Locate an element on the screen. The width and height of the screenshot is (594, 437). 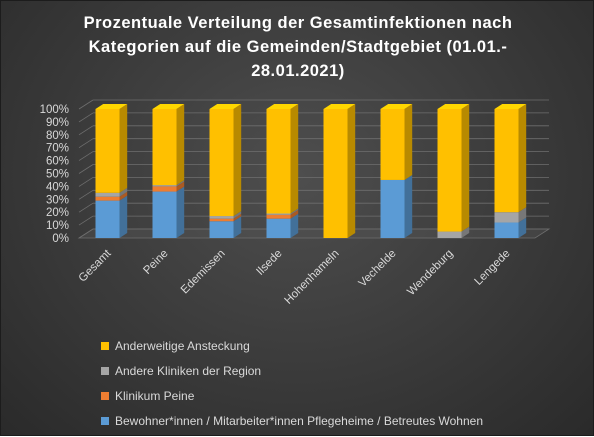
x-tick-label: Wendeburg is located at coordinates (430, 273).